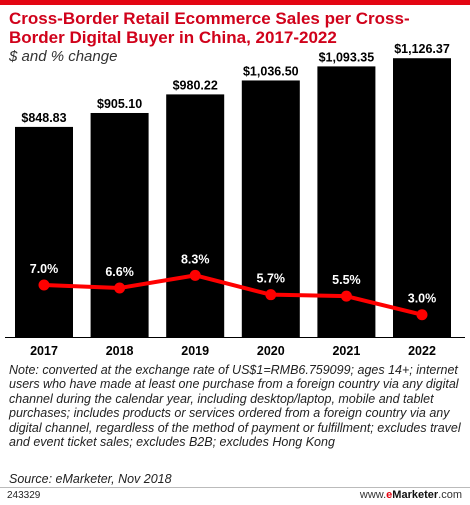  Describe the element at coordinates (195, 351) in the screenshot. I see `x-tick-label: 2019` at that location.